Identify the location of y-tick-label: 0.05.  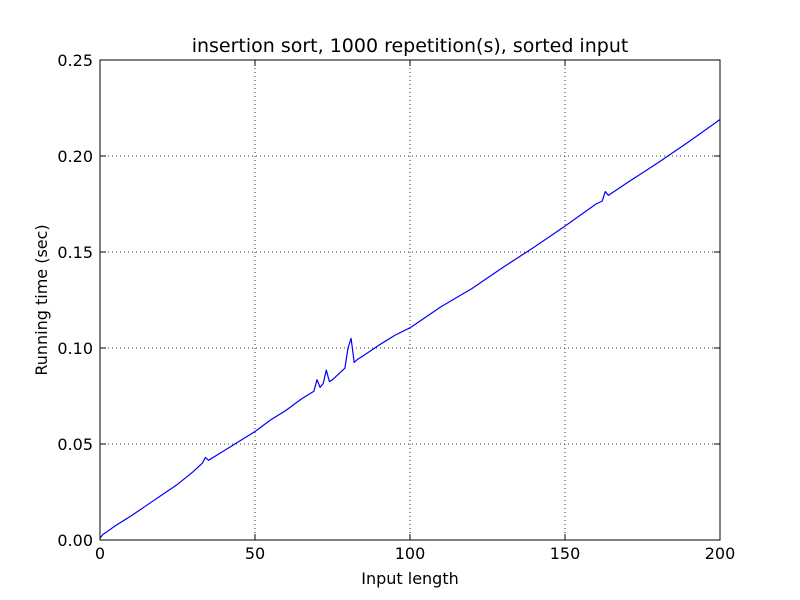
(75, 444).